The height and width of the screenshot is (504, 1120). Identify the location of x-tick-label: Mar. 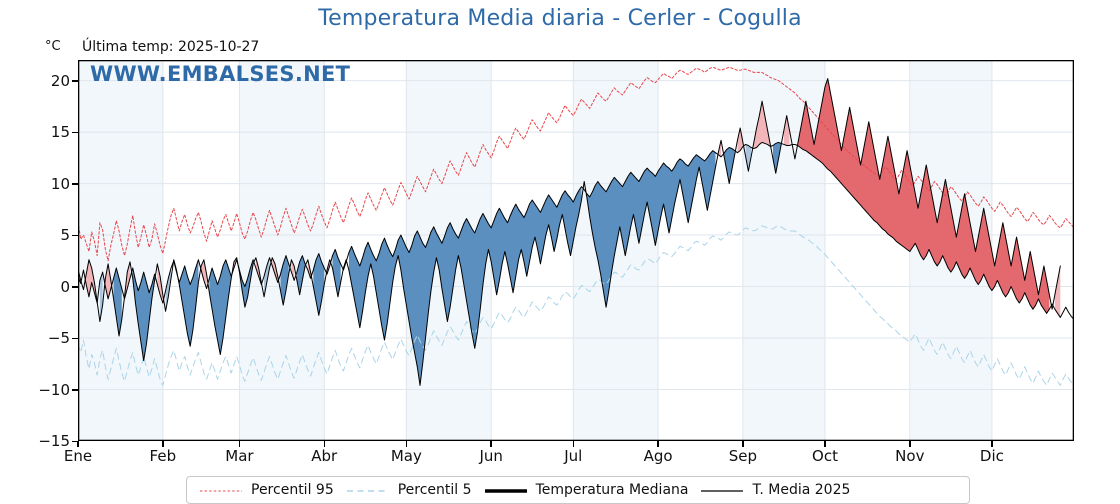
(239, 456).